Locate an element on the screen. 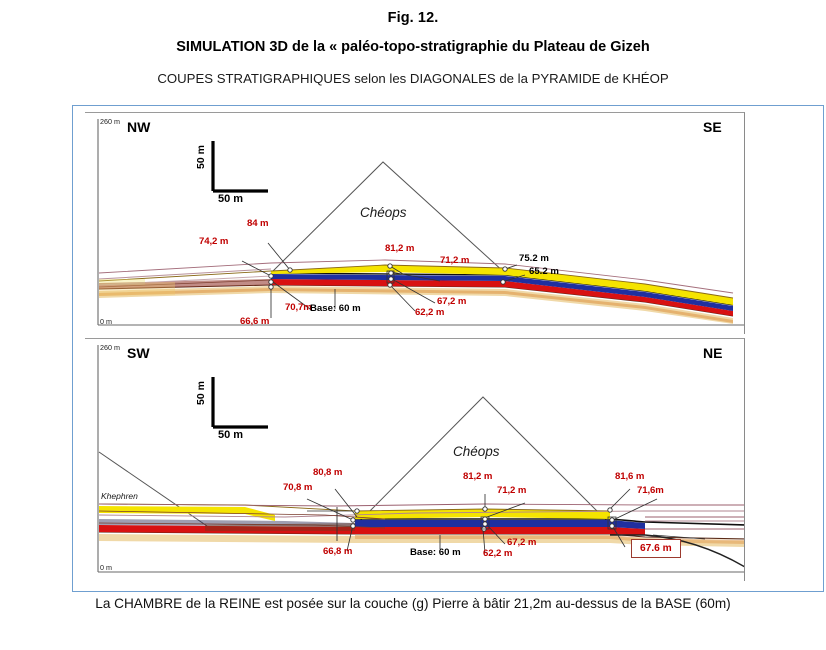 This screenshot has width=826, height=650. marker-box-bottom-right is located at coordinates (612, 523).